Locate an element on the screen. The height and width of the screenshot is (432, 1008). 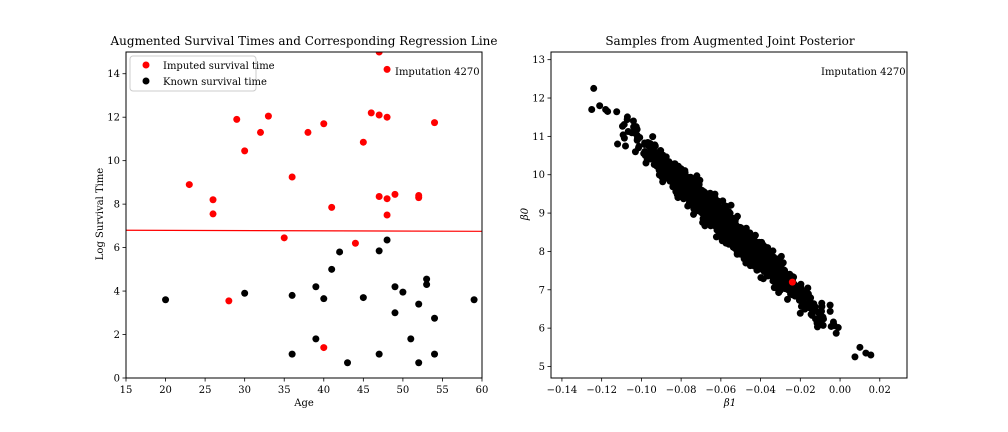
x-tick-label: −0.08 is located at coordinates (681, 390).